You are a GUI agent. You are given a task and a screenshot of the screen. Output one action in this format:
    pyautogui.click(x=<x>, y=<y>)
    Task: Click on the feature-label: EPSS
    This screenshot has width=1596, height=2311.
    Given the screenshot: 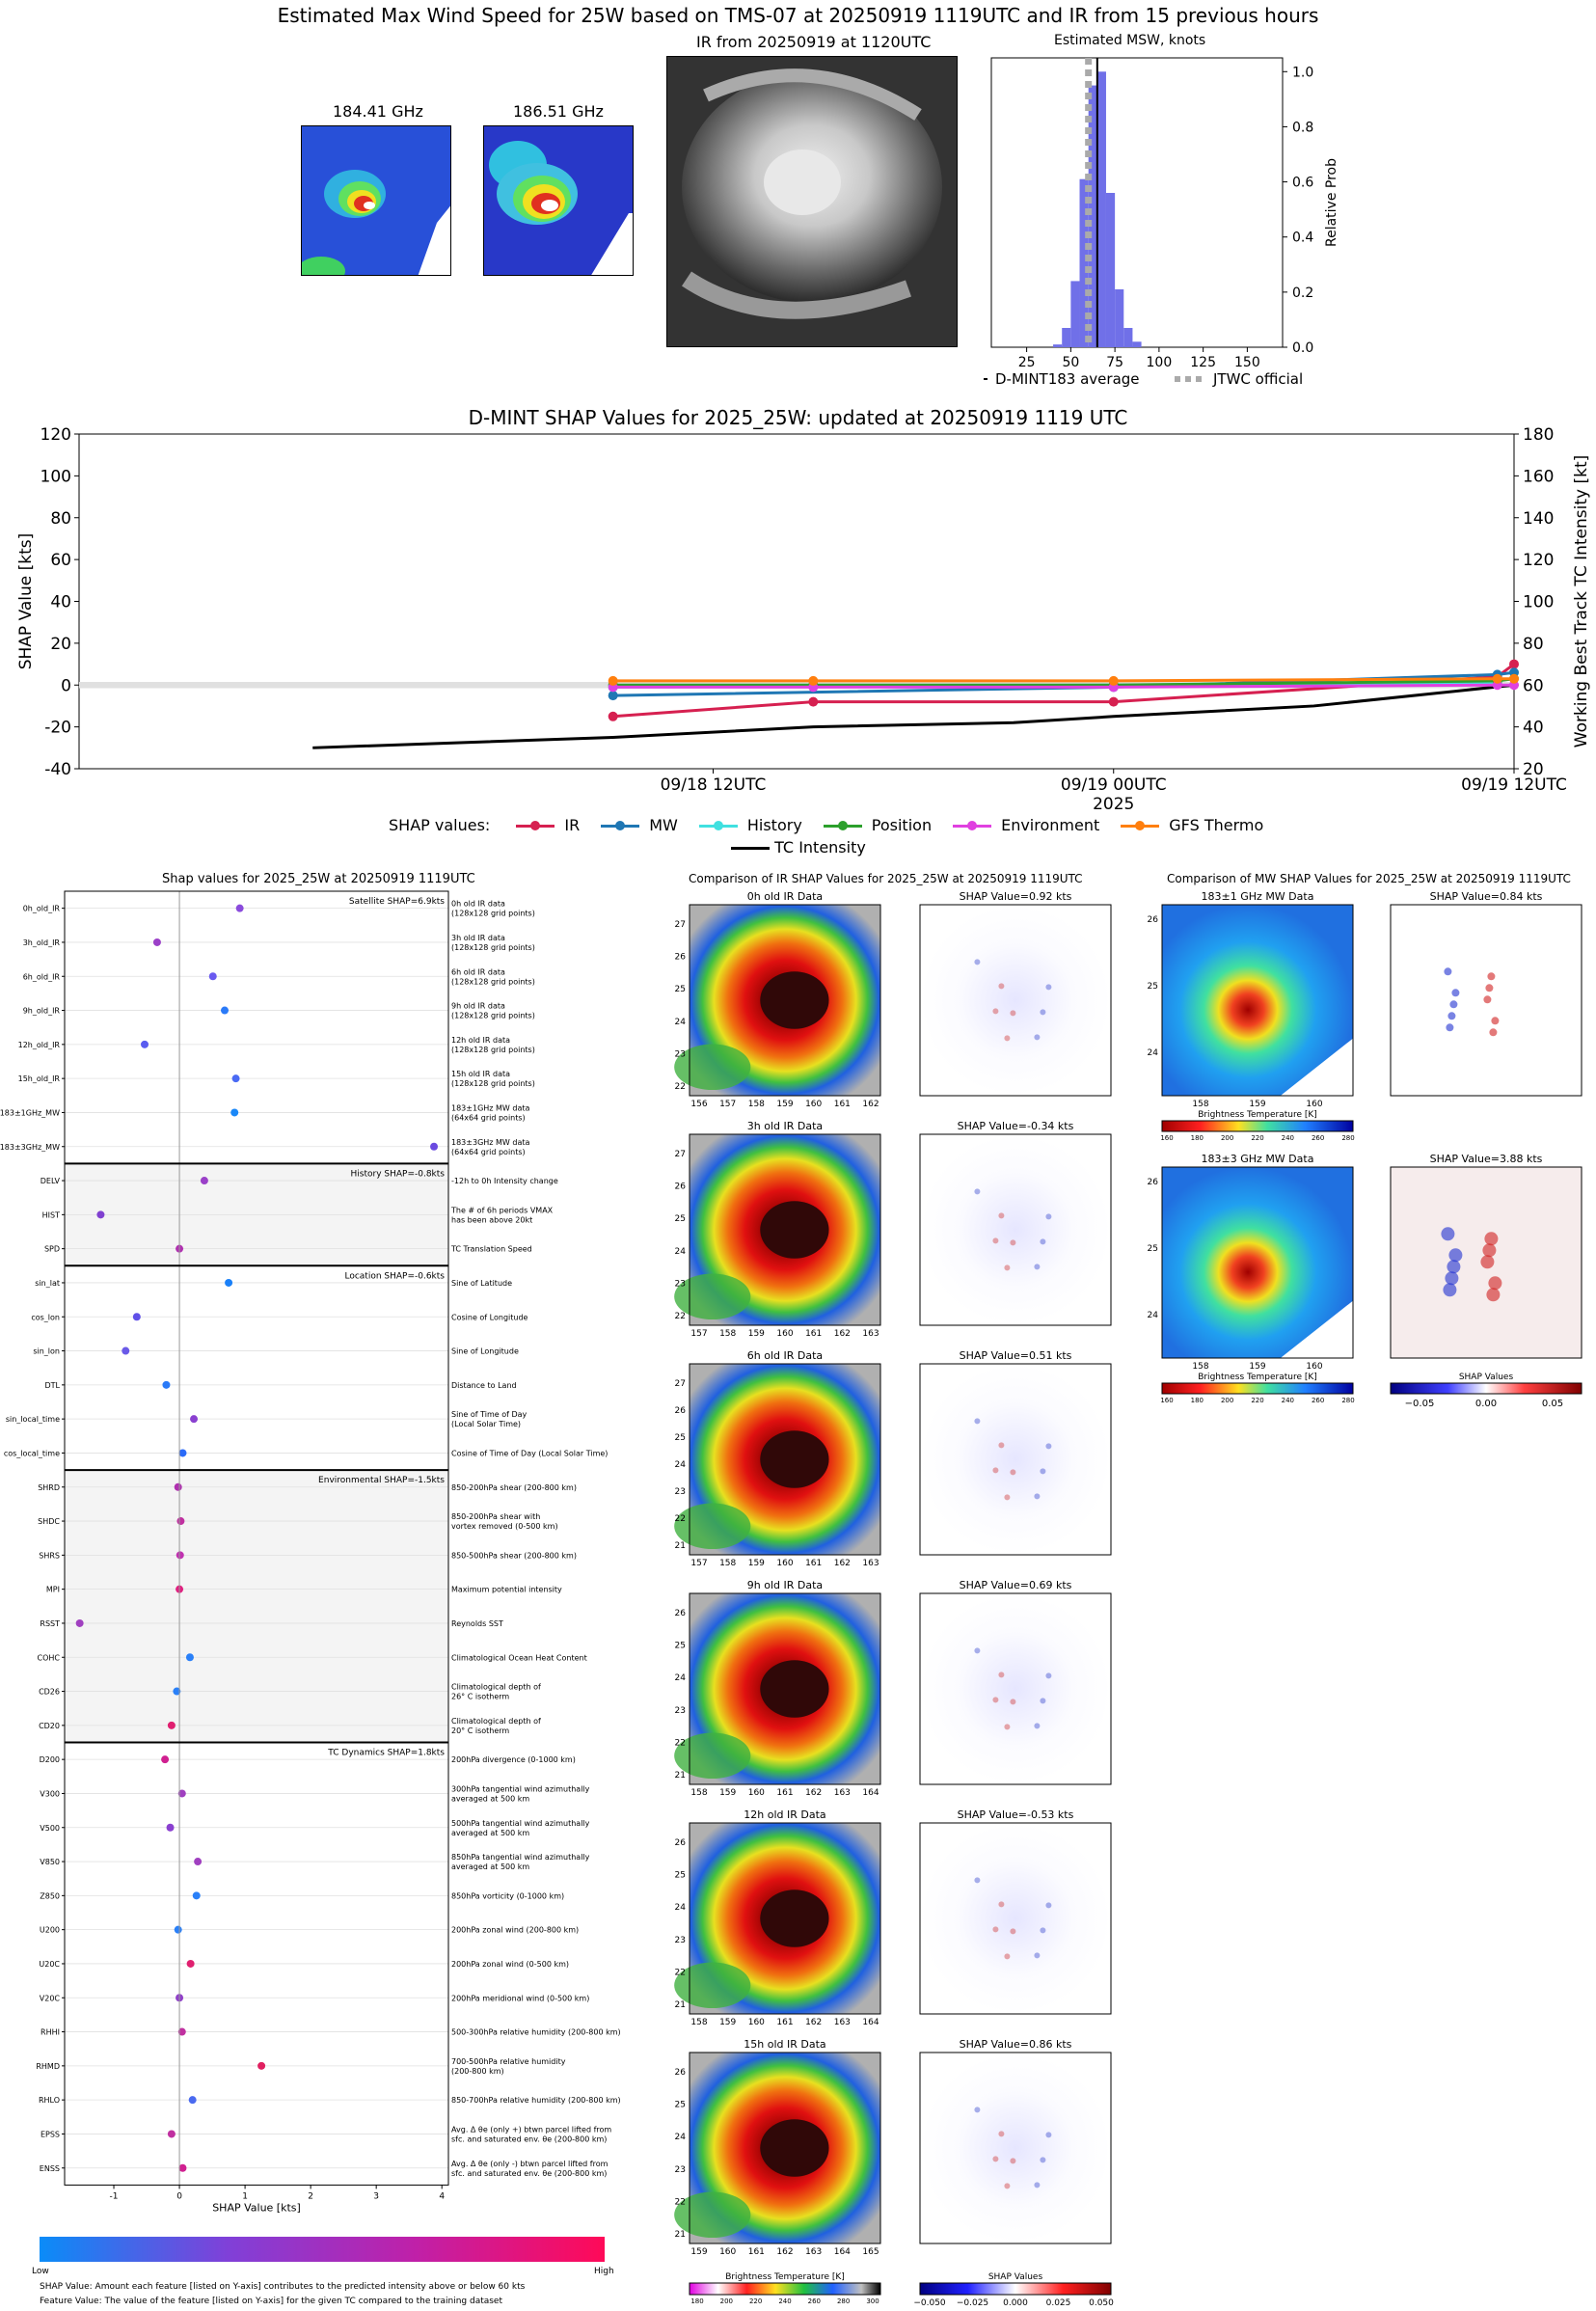 What is the action you would take?
    pyautogui.click(x=51, y=2134)
    